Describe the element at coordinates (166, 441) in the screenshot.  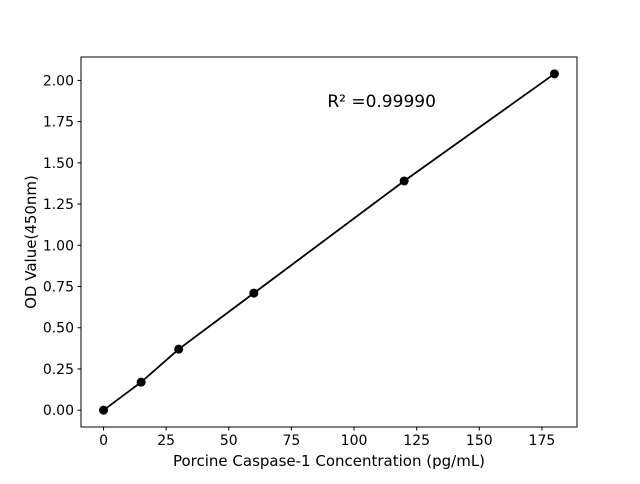
I see `x-tick-label: 25` at that location.